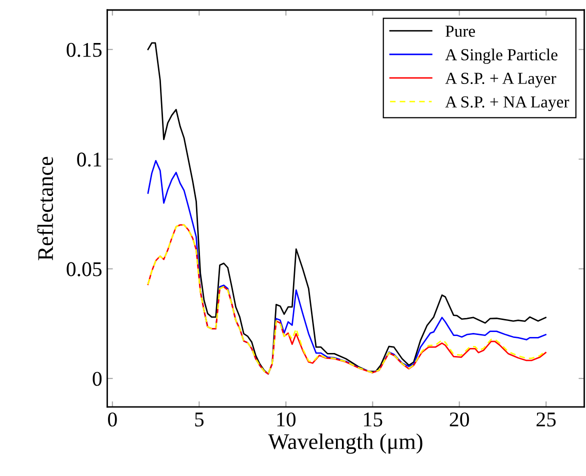 The width and height of the screenshot is (586, 476). What do you see at coordinates (546, 419) in the screenshot?
I see `x-tick-label: 25` at bounding box center [546, 419].